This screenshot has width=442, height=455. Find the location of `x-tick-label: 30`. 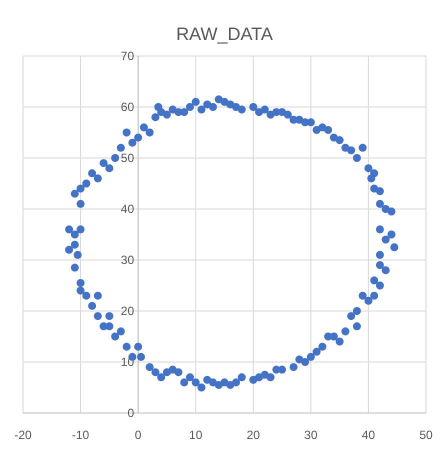

x-tick-label: 30 is located at coordinates (311, 435).